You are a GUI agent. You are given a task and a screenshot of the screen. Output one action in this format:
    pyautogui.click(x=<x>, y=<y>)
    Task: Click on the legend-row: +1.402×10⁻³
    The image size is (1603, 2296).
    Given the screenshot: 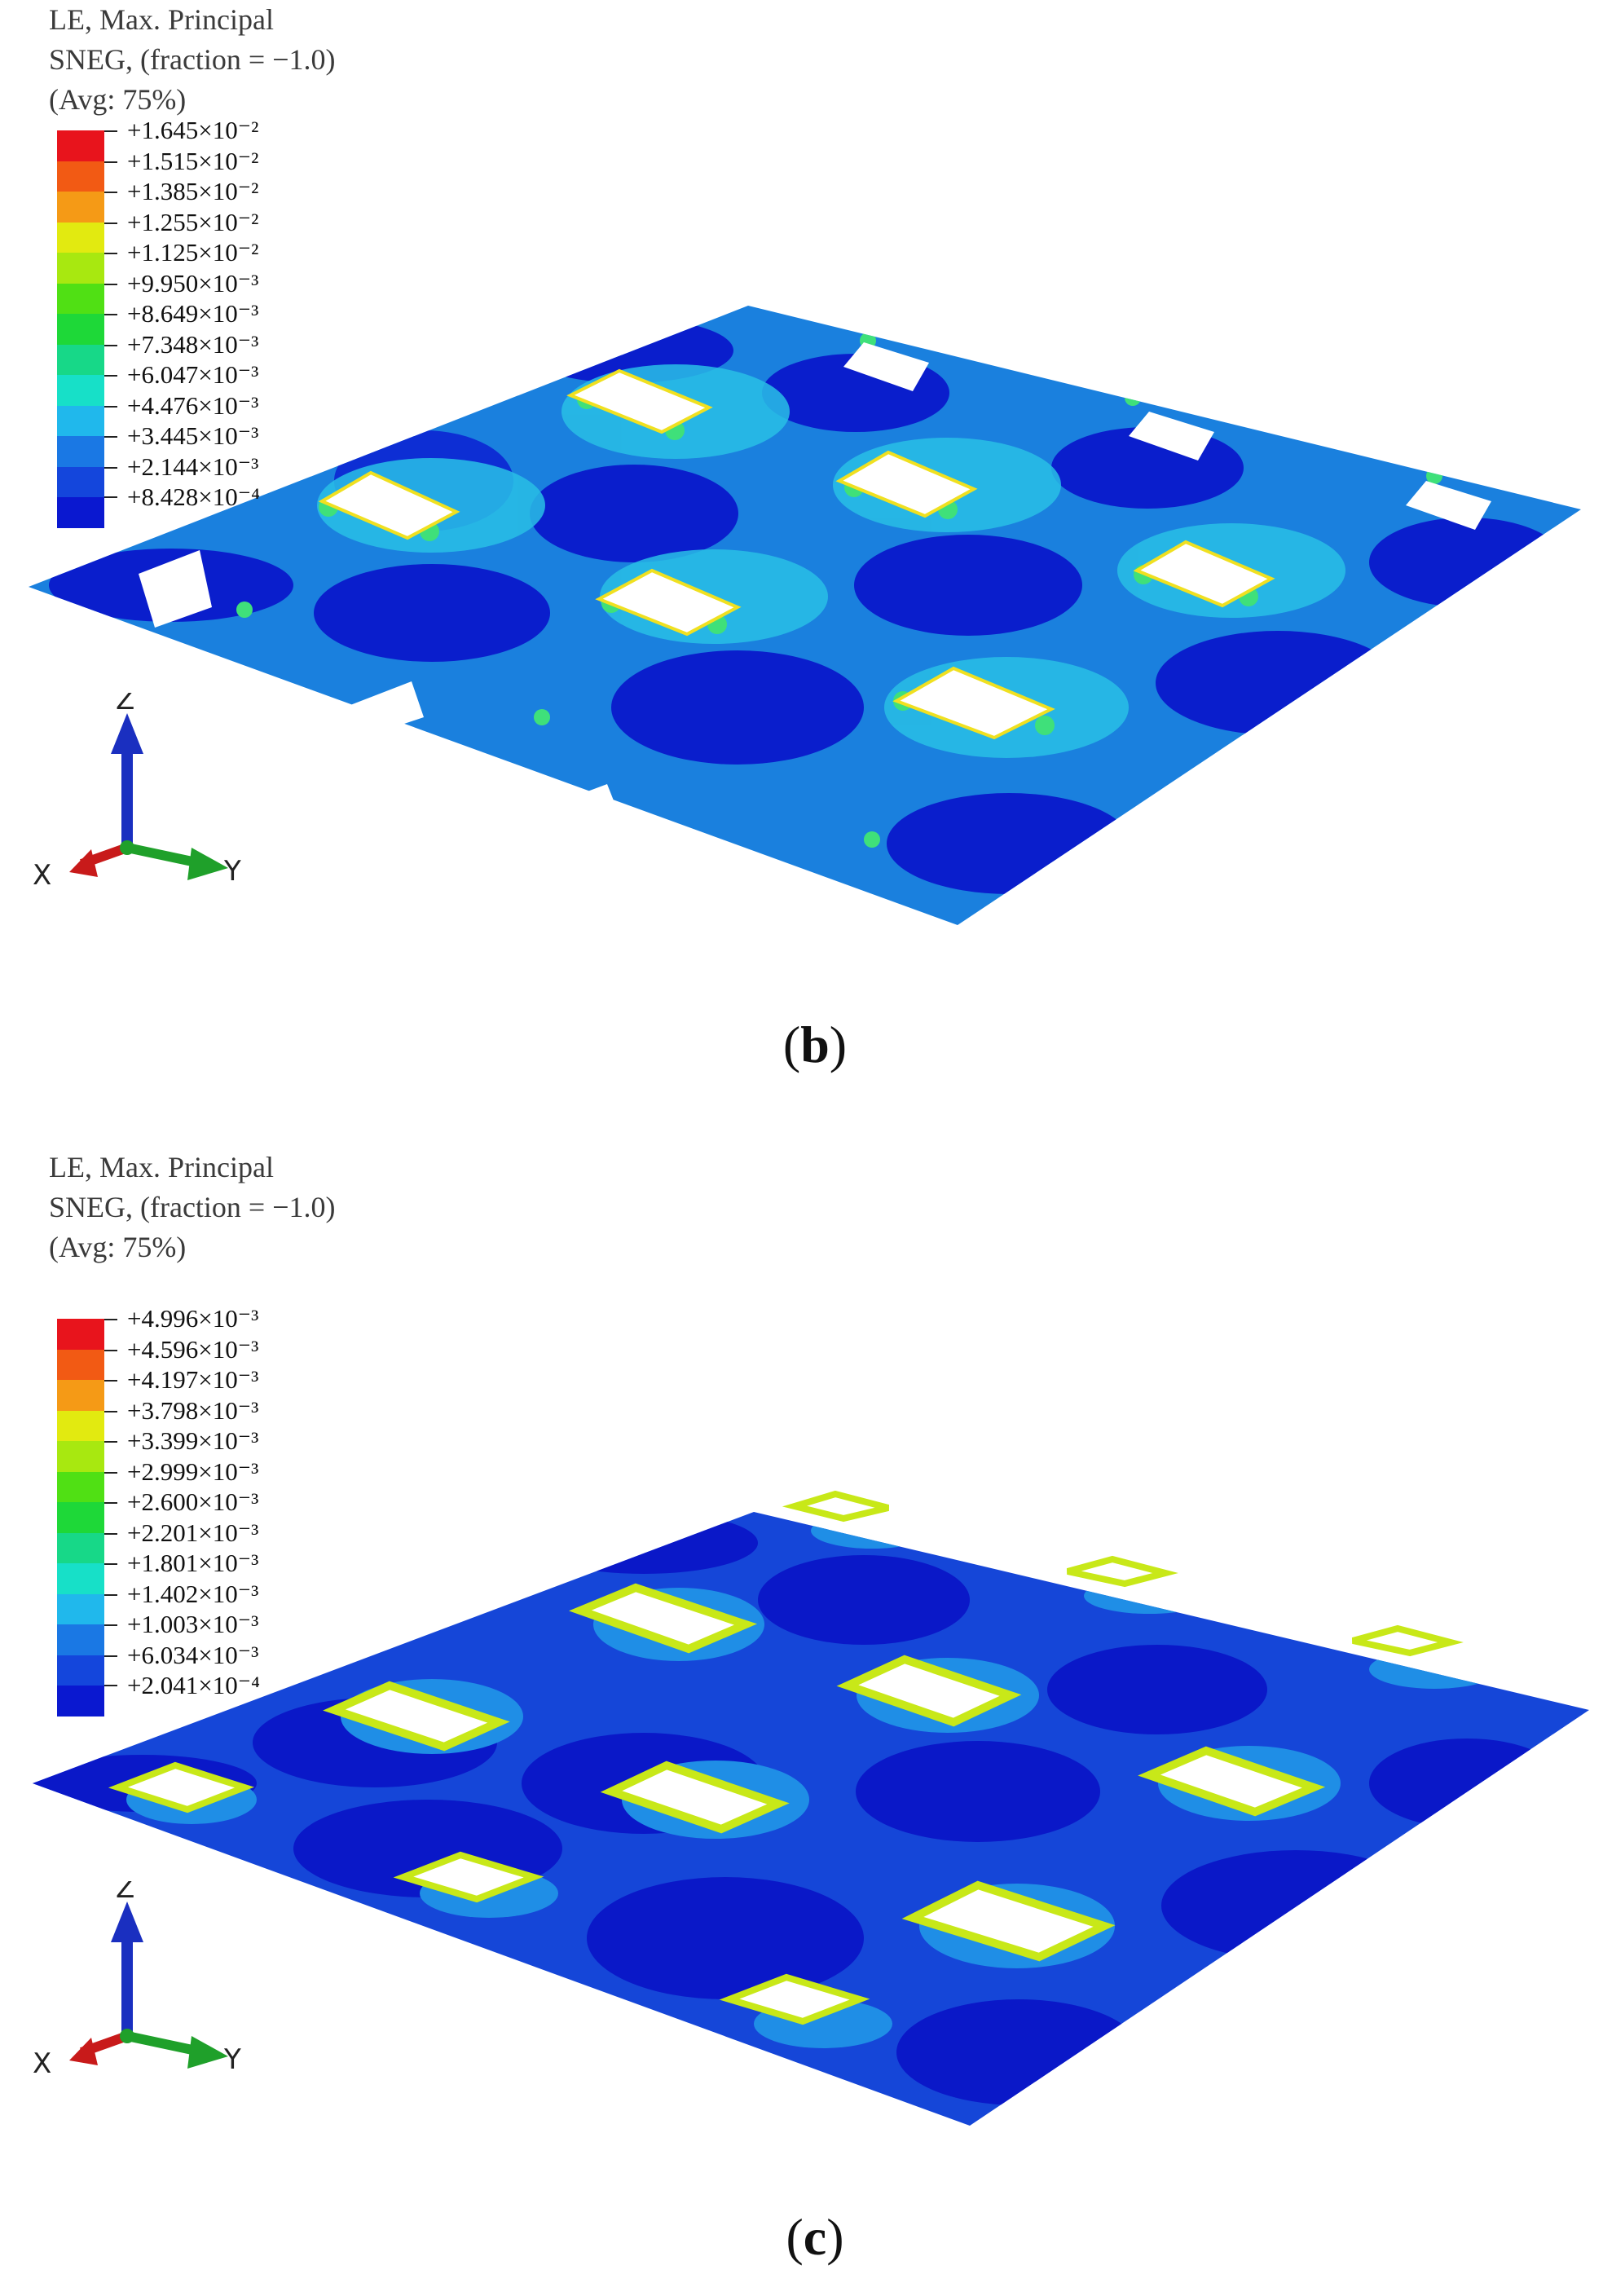 What is the action you would take?
    pyautogui.click(x=220, y=1602)
    